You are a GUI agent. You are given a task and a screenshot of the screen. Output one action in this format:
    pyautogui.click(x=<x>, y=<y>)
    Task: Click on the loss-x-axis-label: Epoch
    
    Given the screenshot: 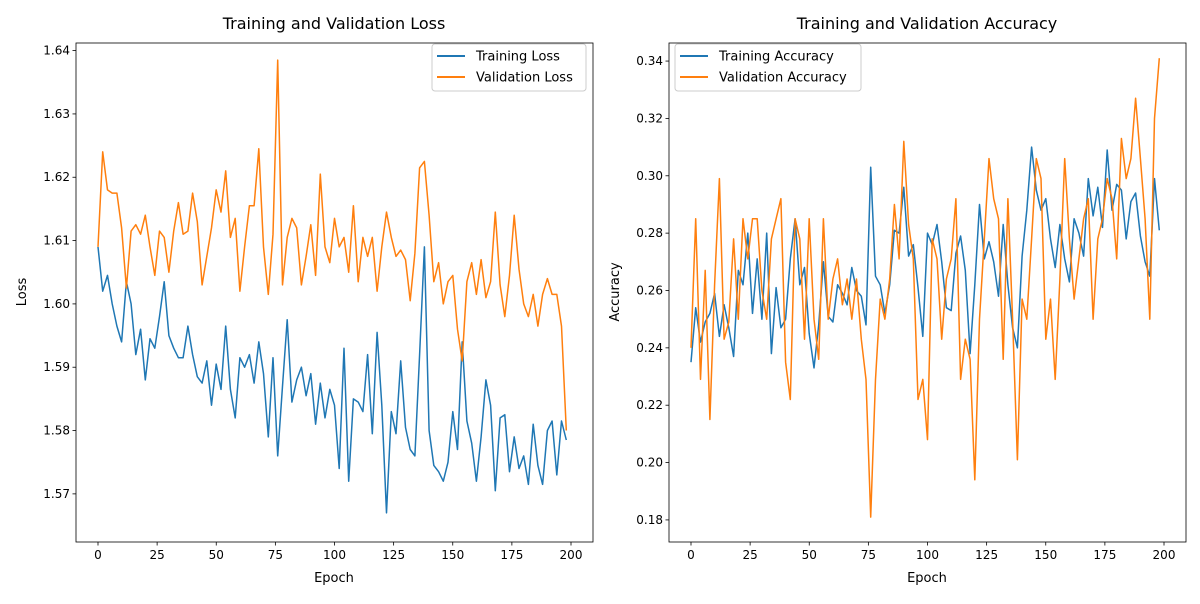 What is the action you would take?
    pyautogui.click(x=334, y=578)
    